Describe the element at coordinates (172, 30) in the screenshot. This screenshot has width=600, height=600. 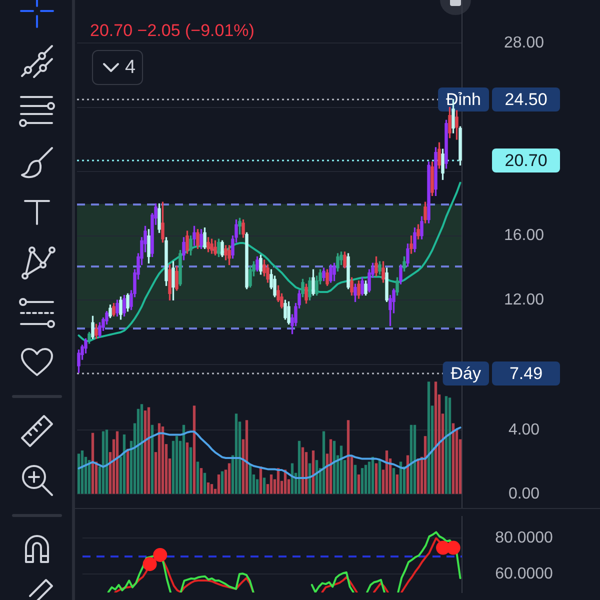
I see `text: 20.70 −2.05 (−9.01%)` at that location.